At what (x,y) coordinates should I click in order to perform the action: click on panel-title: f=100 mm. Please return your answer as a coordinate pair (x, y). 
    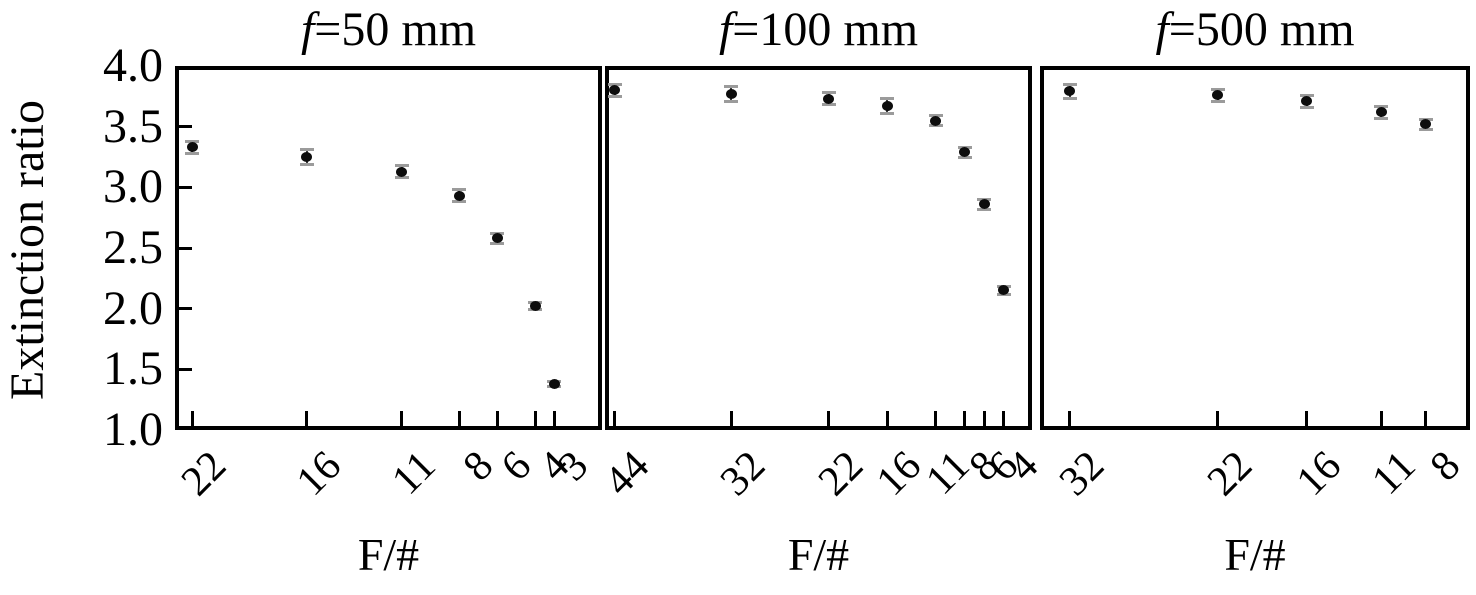
    Looking at the image, I should click on (818, 29).